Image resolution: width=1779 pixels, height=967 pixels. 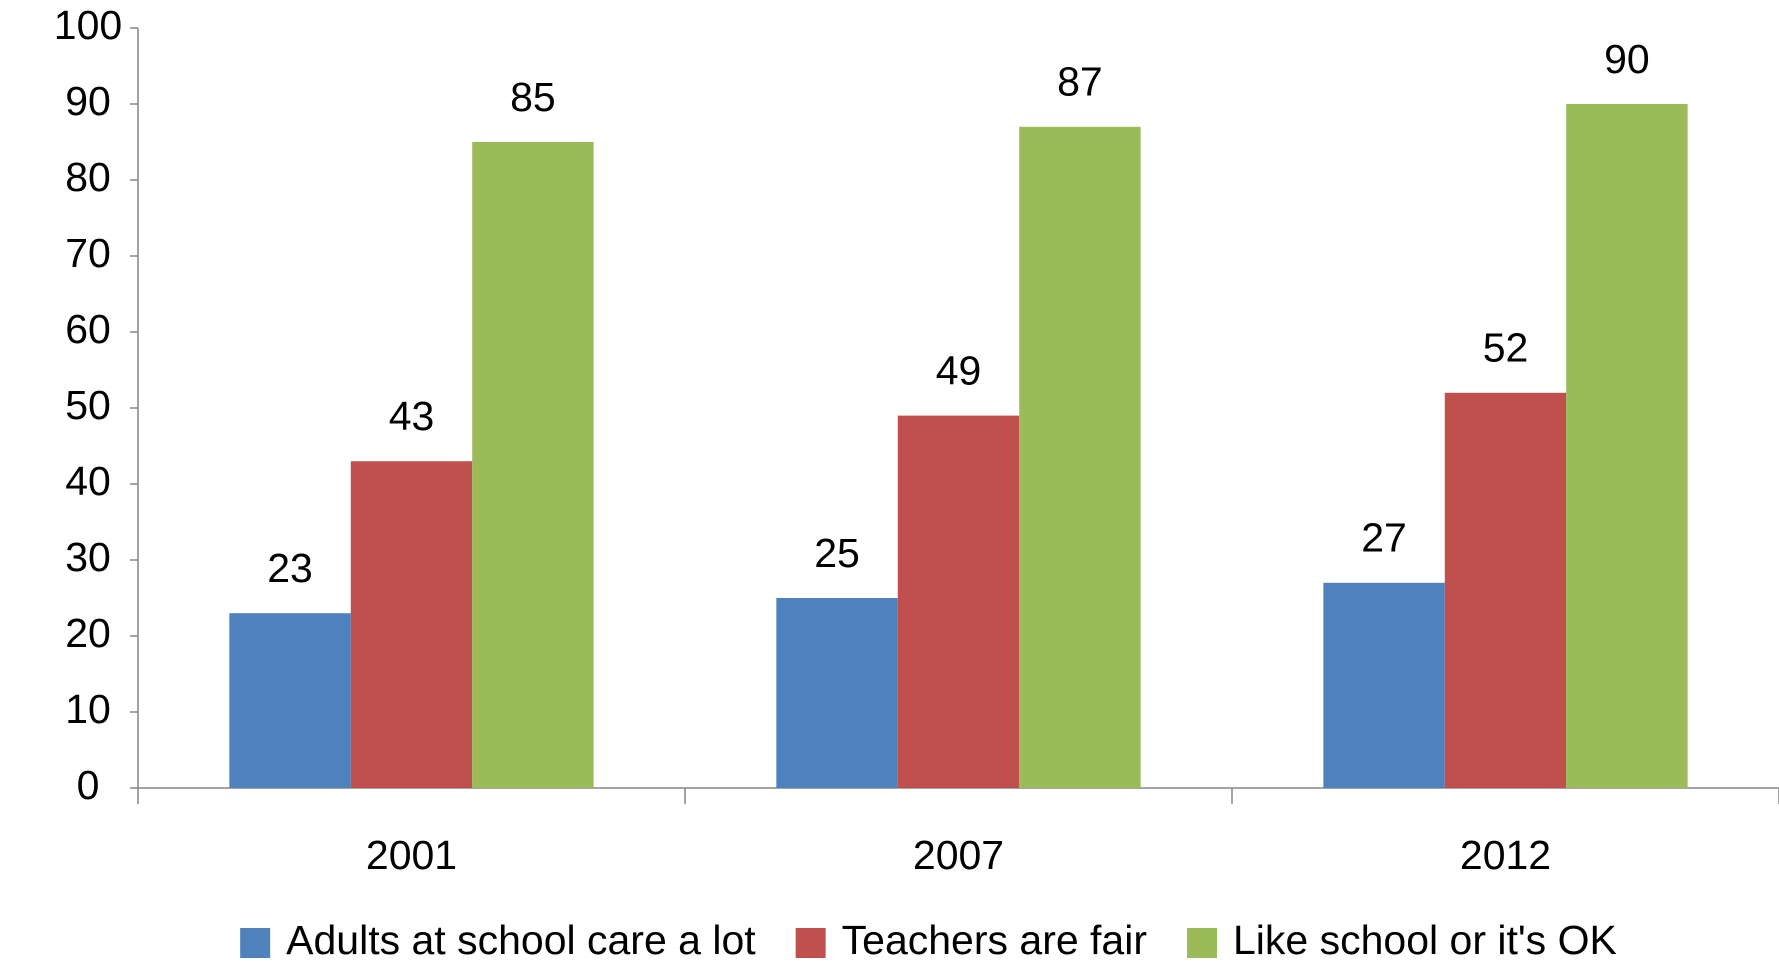 What do you see at coordinates (88, 253) in the screenshot?
I see `y-tick-label: 70` at bounding box center [88, 253].